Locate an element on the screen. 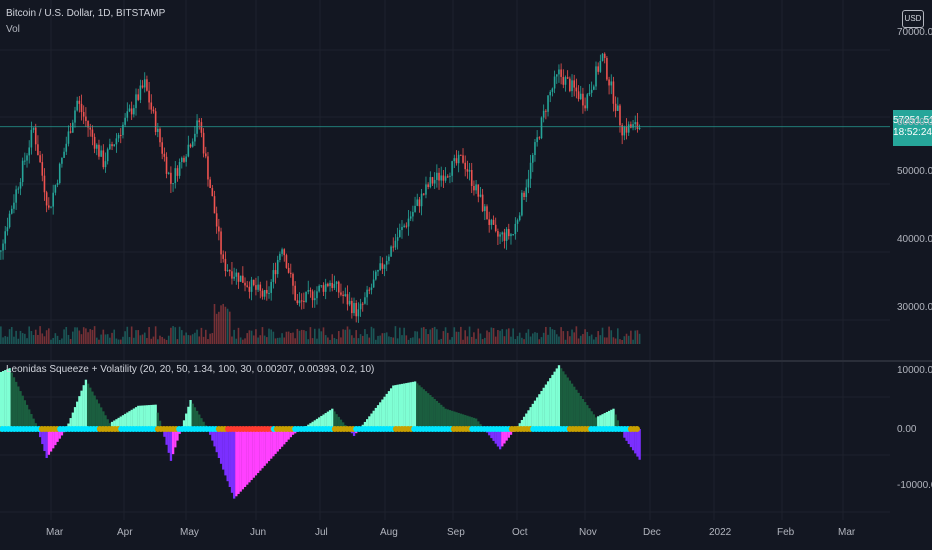 The width and height of the screenshot is (932, 550). oscillator-tick: -10000.00 is located at coordinates (914, 485).